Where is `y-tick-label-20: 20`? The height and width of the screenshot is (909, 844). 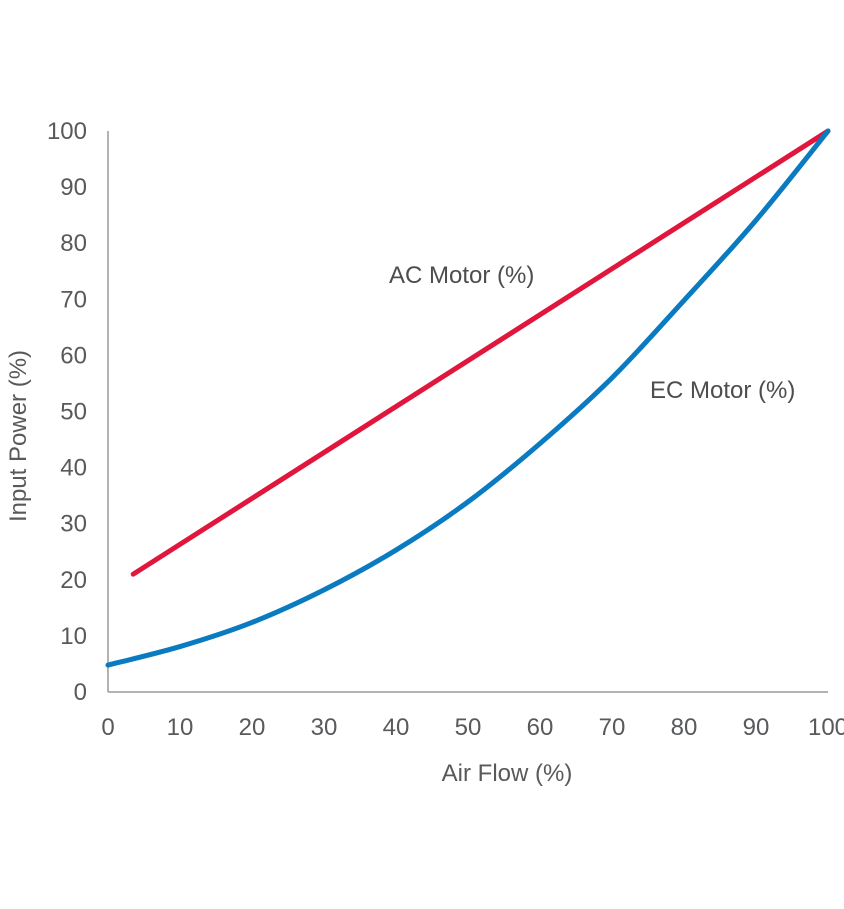
y-tick-label-20: 20 is located at coordinates (73, 580).